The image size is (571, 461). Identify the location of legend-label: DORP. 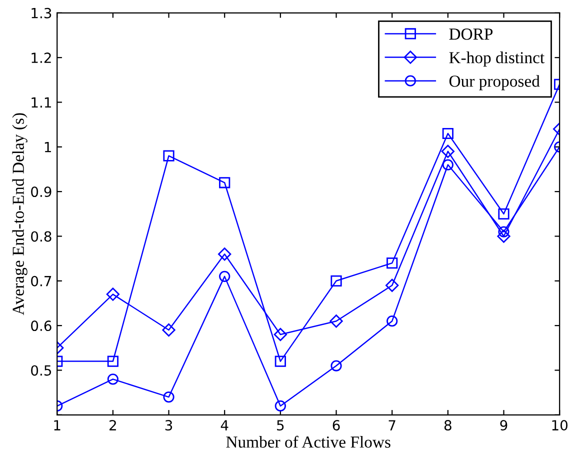
(471, 34).